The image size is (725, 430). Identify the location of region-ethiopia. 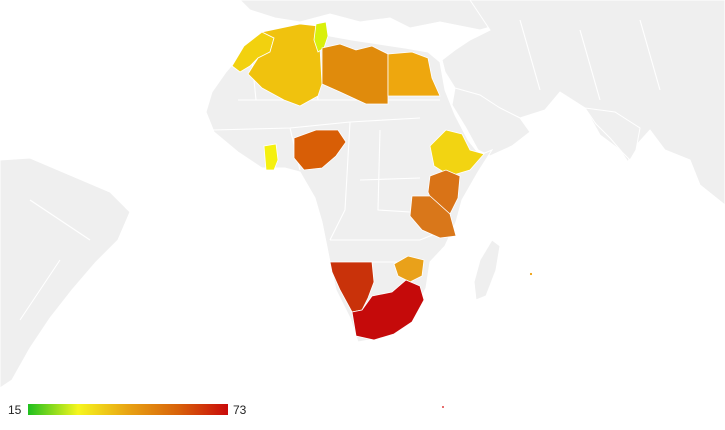
(457, 153).